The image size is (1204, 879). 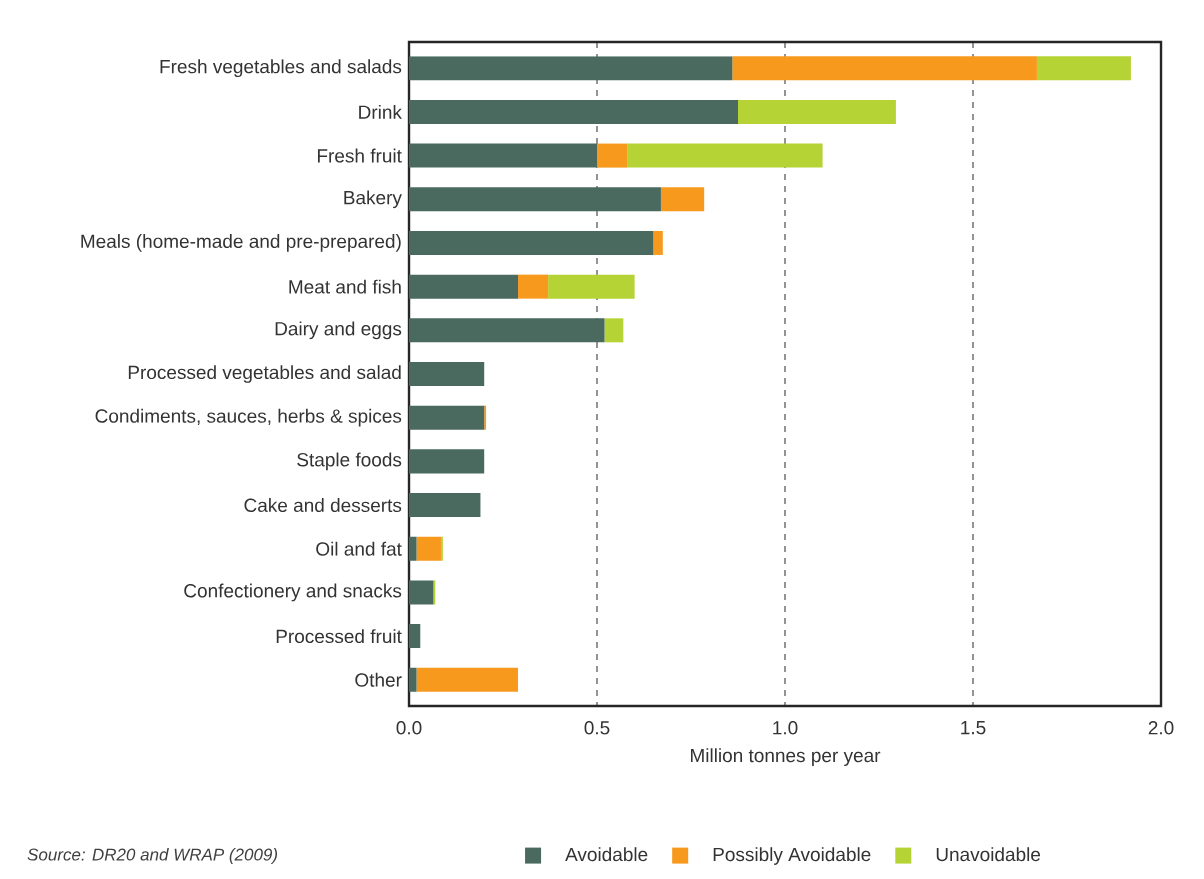 What do you see at coordinates (378, 679) in the screenshot?
I see `y-tick-label: Other` at bounding box center [378, 679].